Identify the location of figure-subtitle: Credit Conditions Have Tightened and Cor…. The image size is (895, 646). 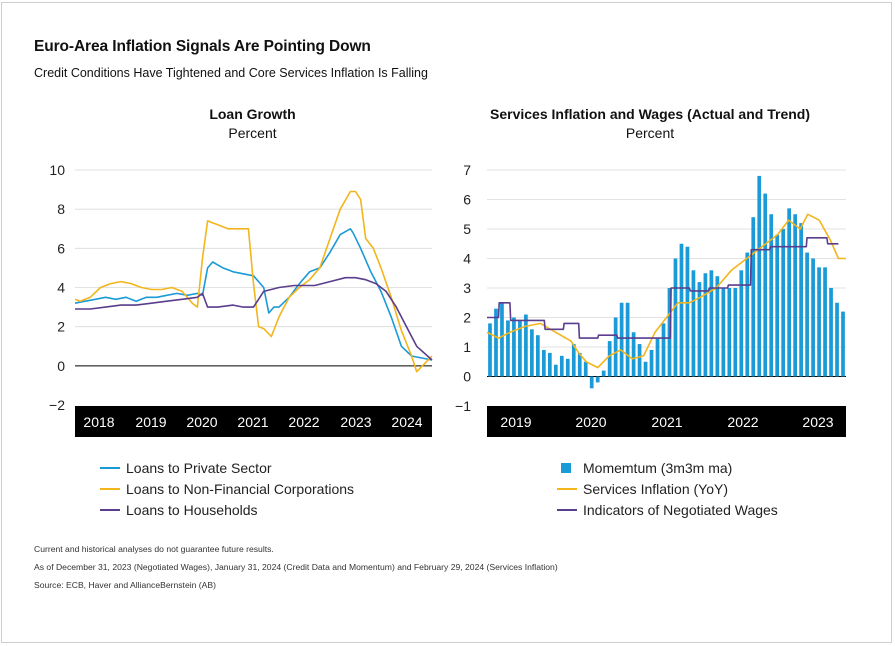
(231, 73).